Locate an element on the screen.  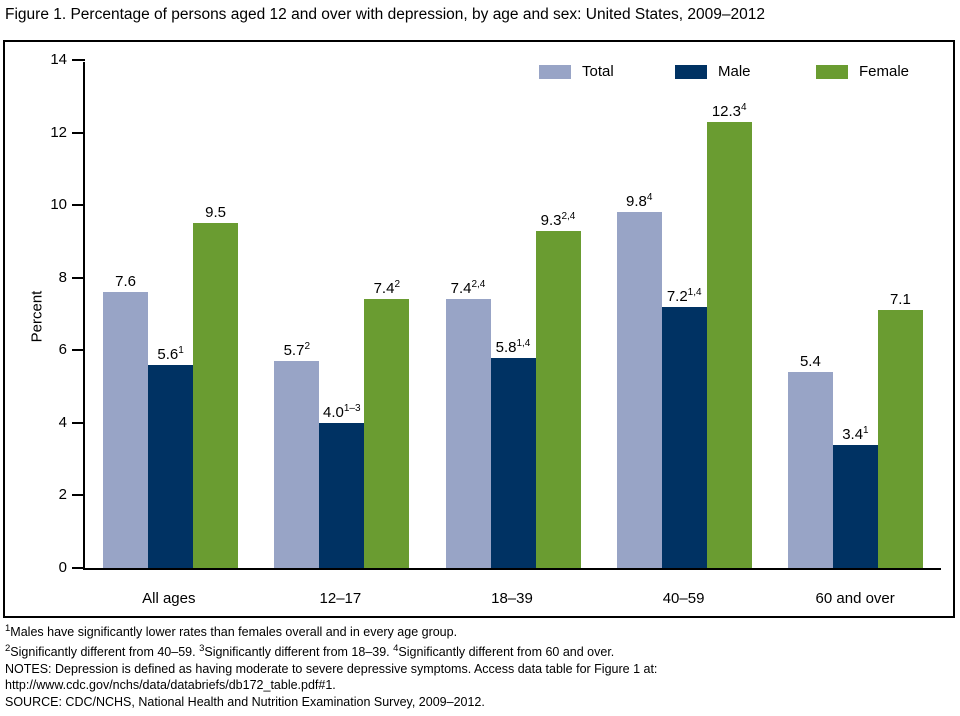
barwrap-total-40-59: 9.84 is located at coordinates (639, 378).